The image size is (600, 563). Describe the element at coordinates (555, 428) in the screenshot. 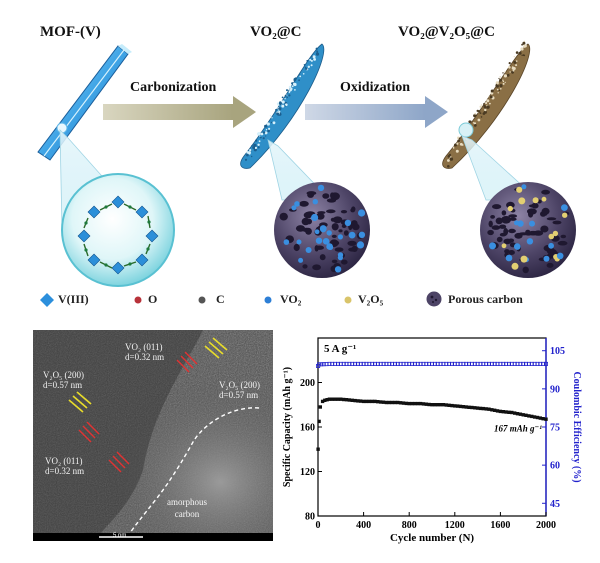

I see `y-right-tick-label: 75` at that location.